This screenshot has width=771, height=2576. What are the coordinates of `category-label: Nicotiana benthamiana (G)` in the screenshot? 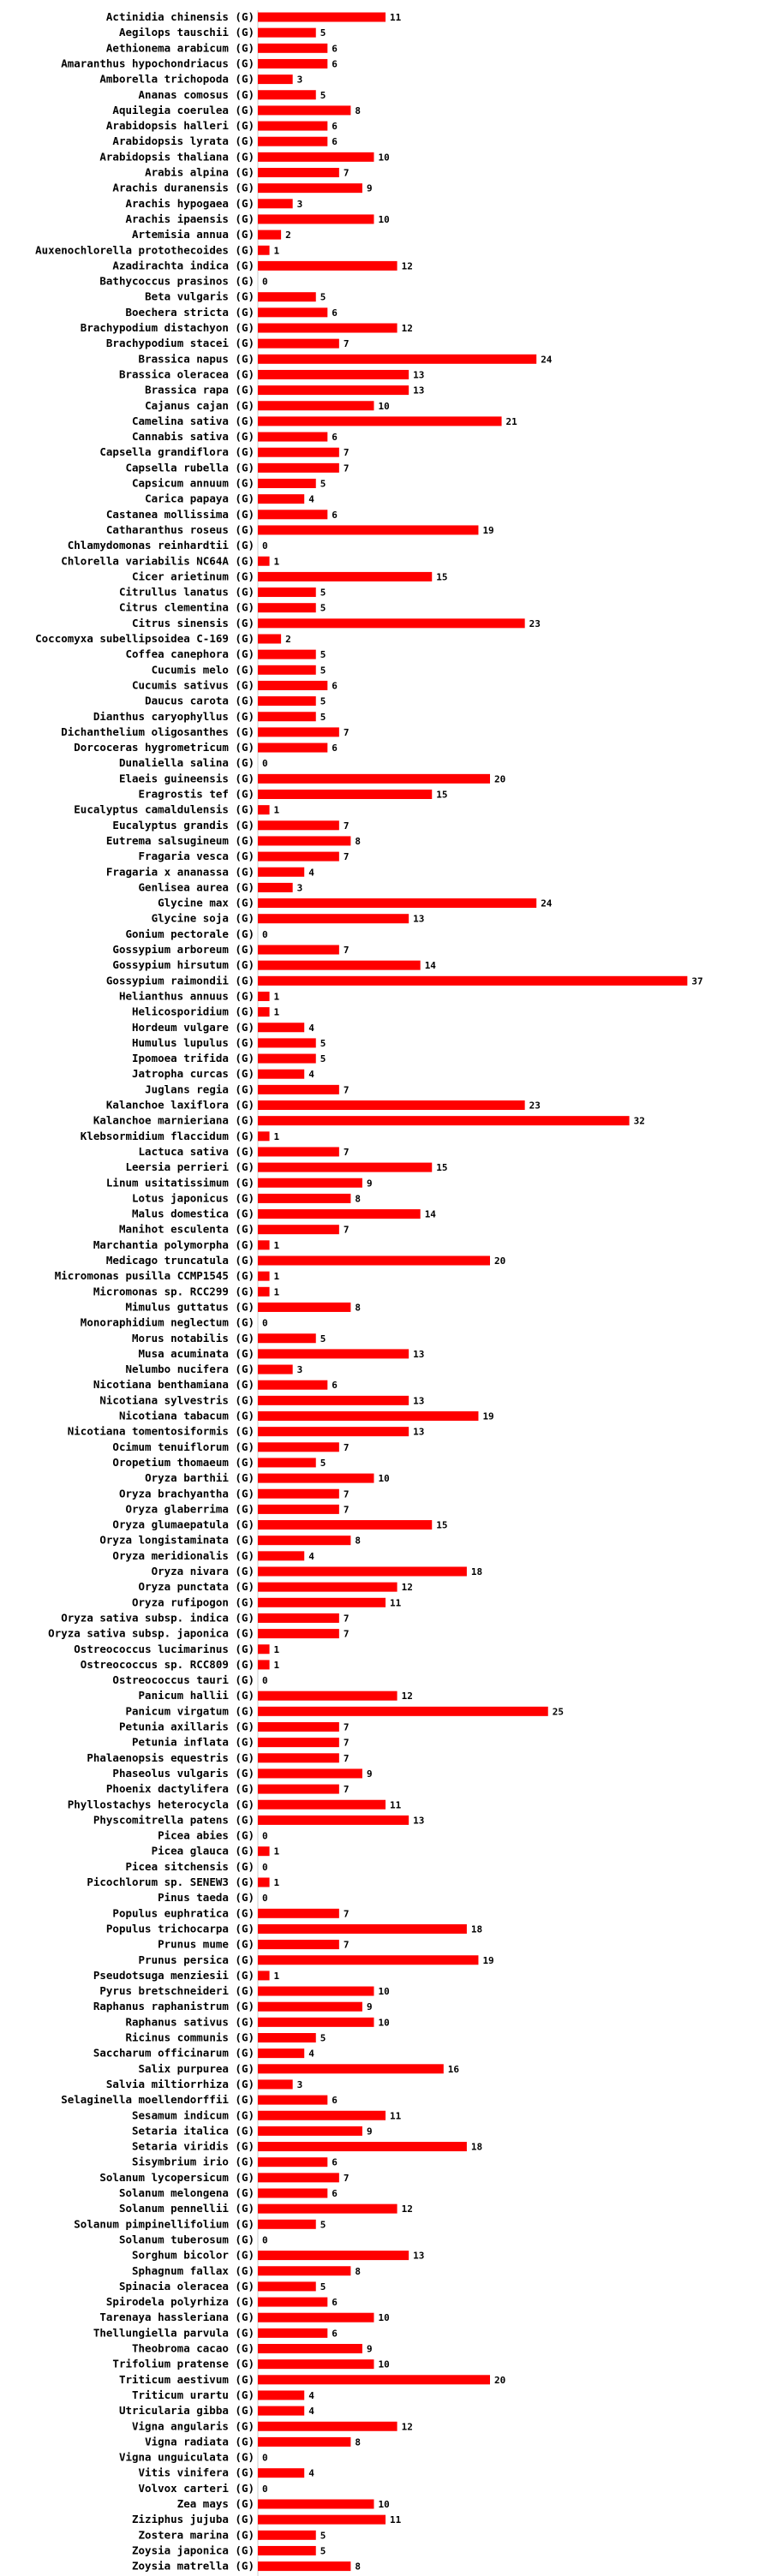 It's located at (174, 1384).